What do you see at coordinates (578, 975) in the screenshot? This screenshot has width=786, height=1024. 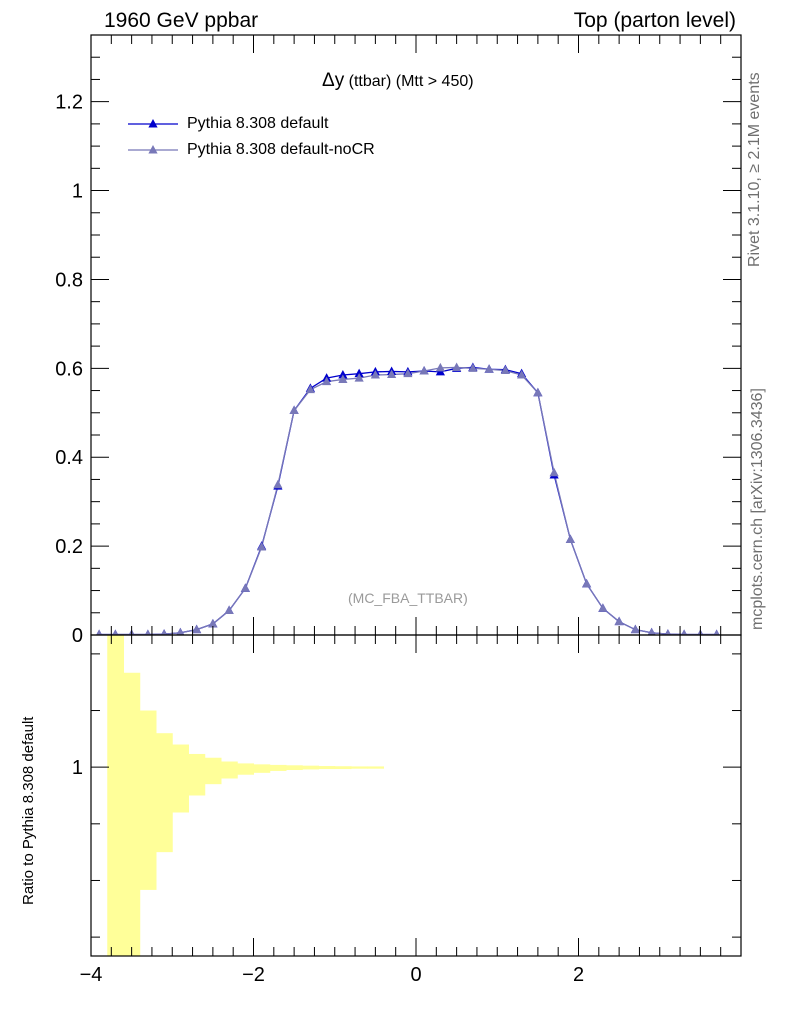 I see `x-tick-label: 2` at bounding box center [578, 975].